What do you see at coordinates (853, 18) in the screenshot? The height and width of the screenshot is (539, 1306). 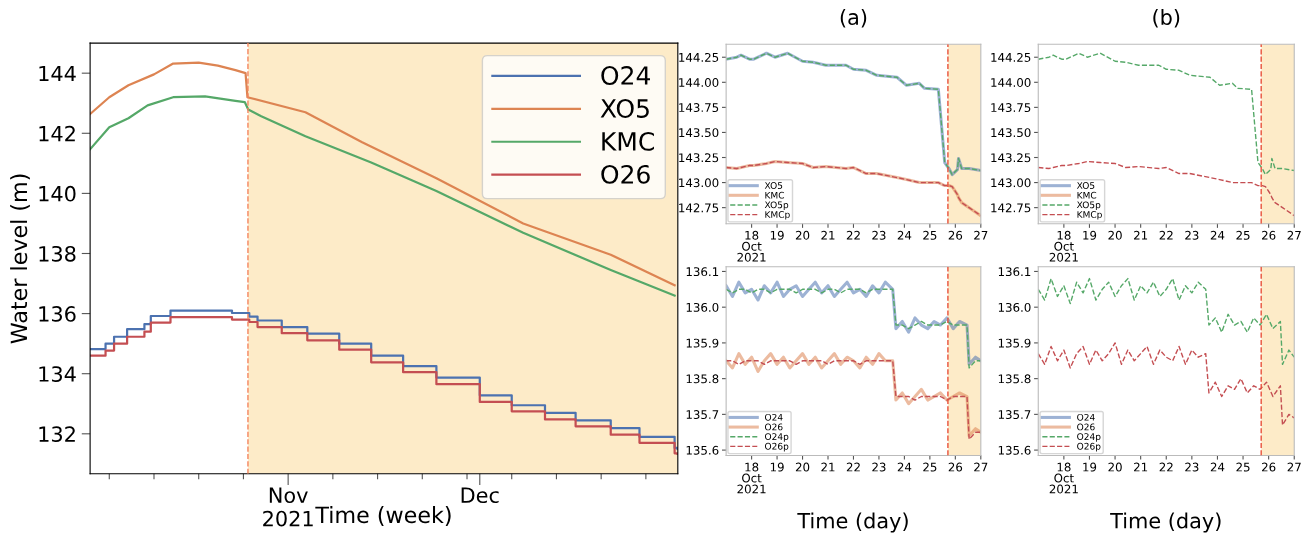 I see `chart-title: (a)` at bounding box center [853, 18].